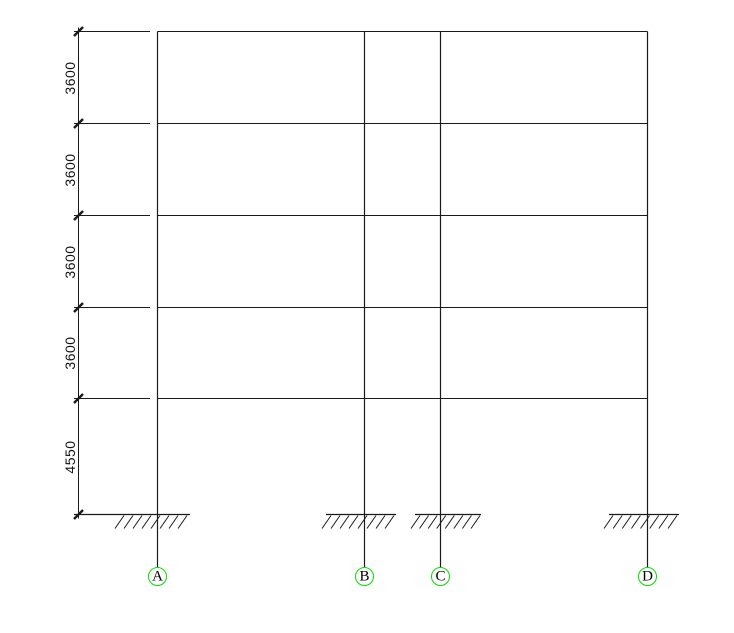  What do you see at coordinates (70, 456) in the screenshot?
I see `dimension-label-story-1: 4550` at bounding box center [70, 456].